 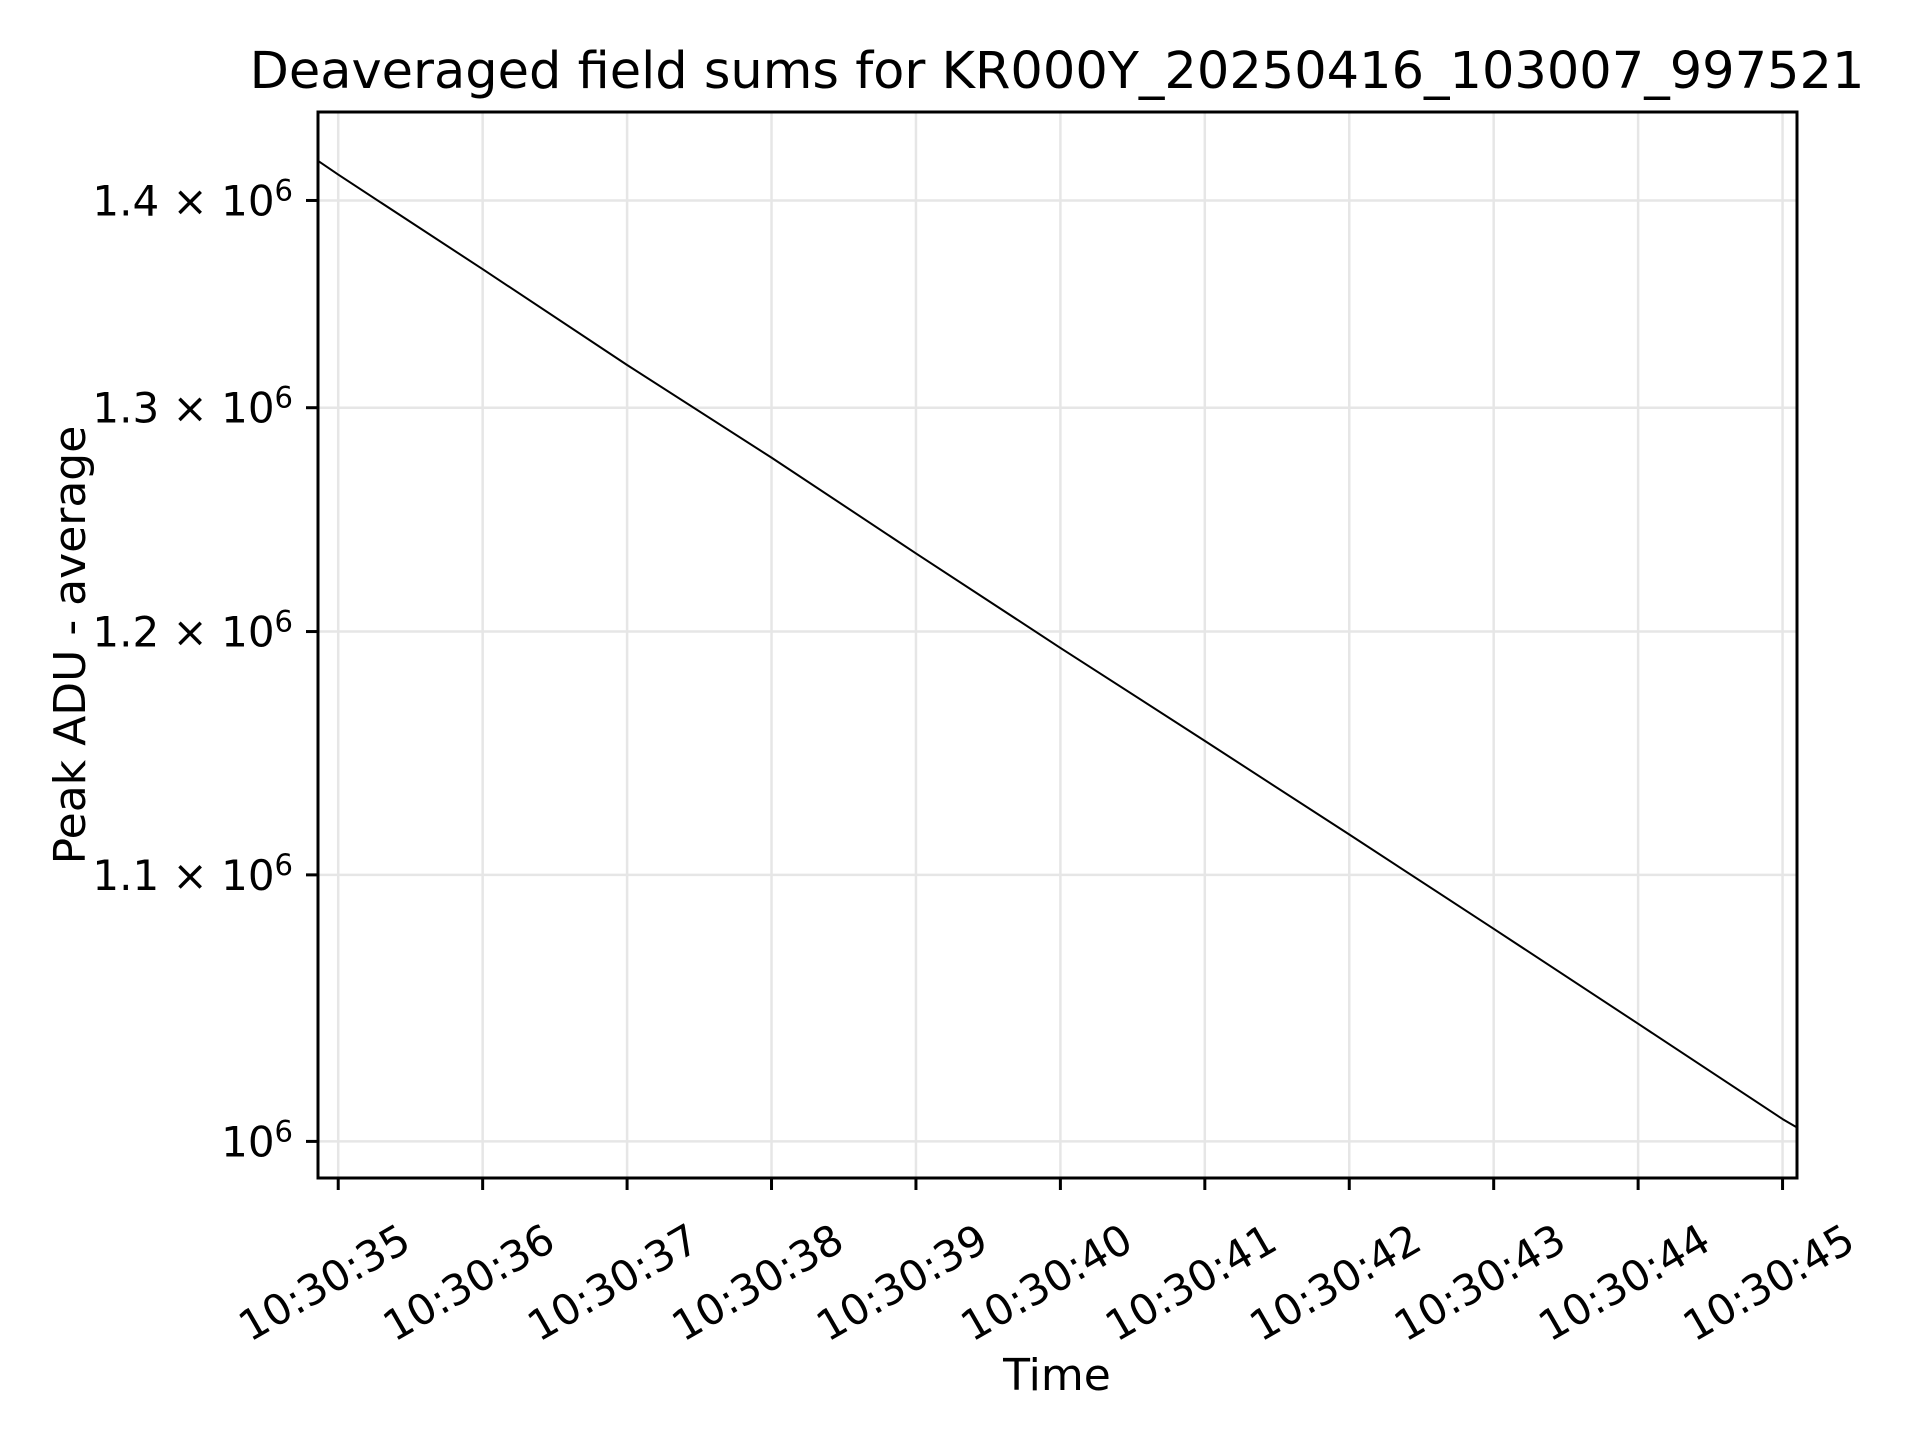 What do you see at coordinates (192, 631) in the screenshot?
I see `y-tick-label: 1.2 × 106` at bounding box center [192, 631].